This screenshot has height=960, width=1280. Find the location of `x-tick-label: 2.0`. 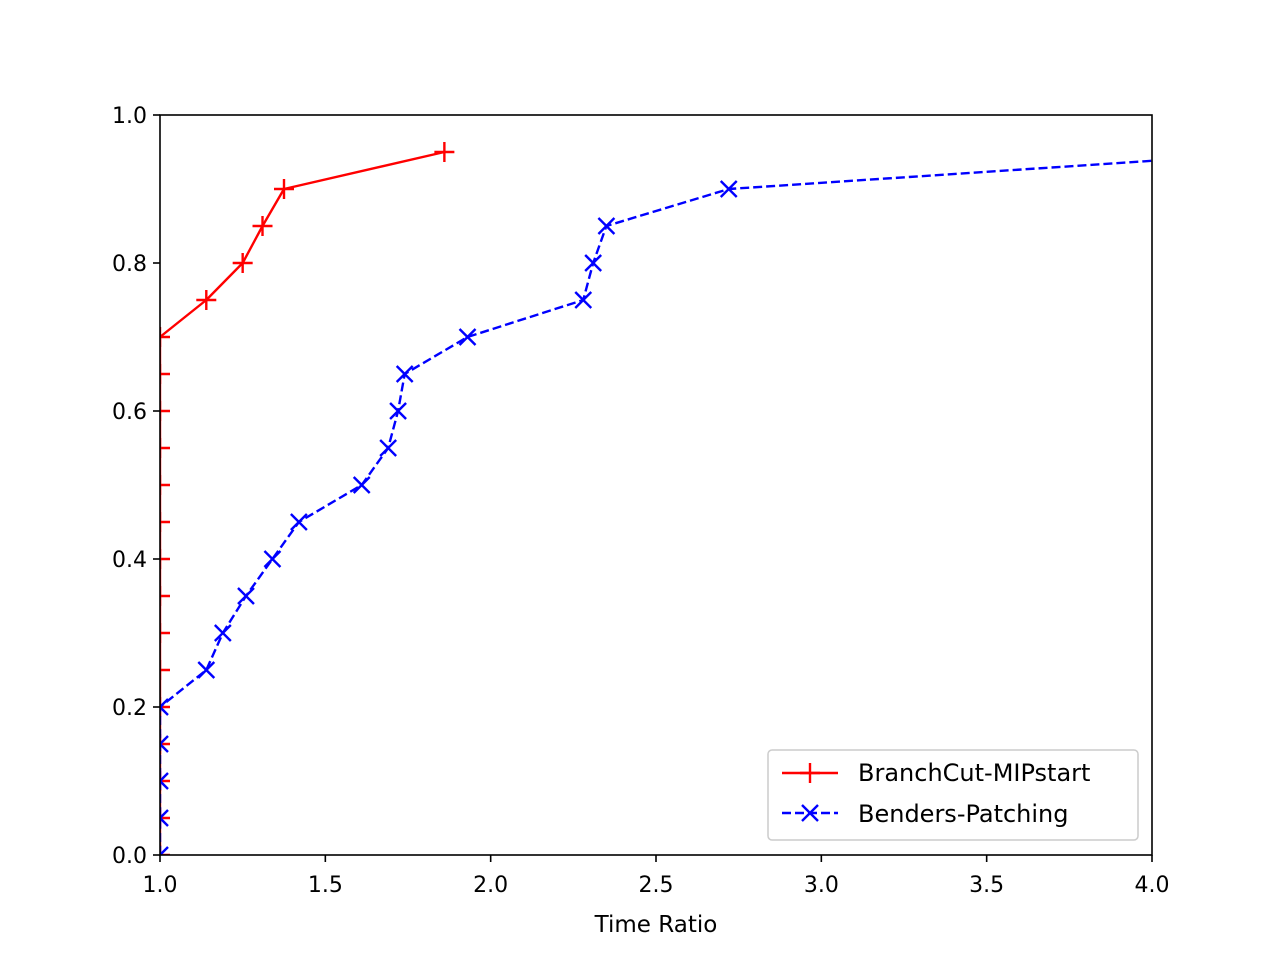

x-tick-label: 2.0 is located at coordinates (490, 885).